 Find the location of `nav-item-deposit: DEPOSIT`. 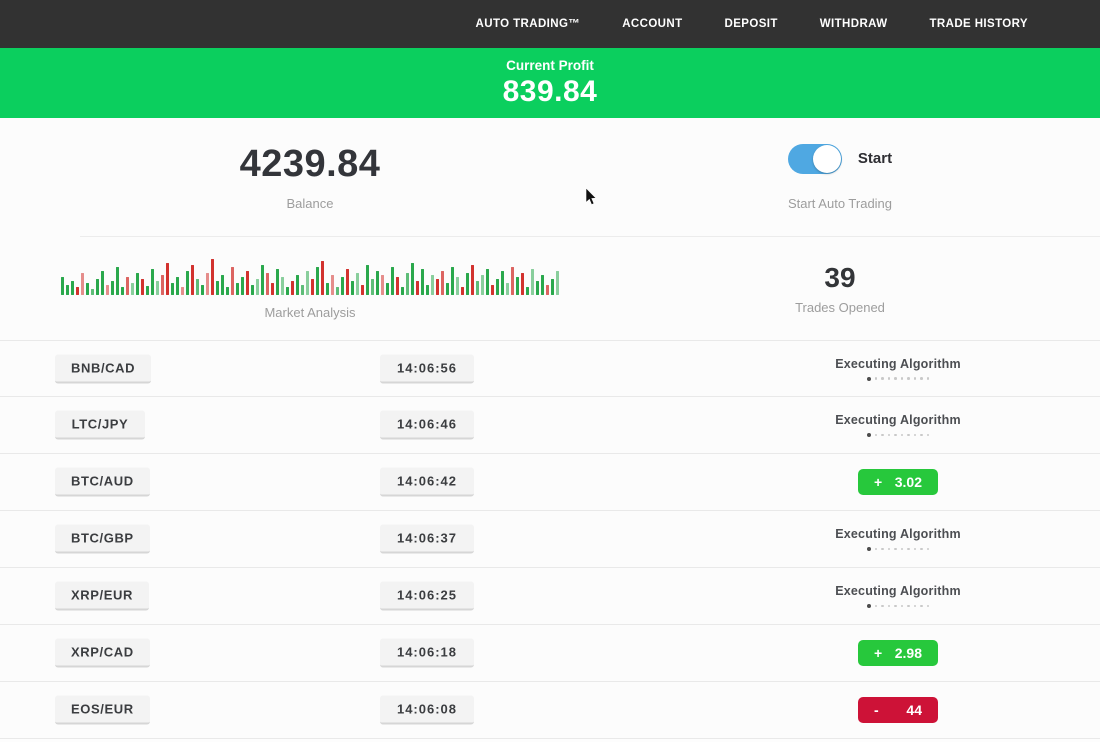

nav-item-deposit: DEPOSIT is located at coordinates (751, 24).